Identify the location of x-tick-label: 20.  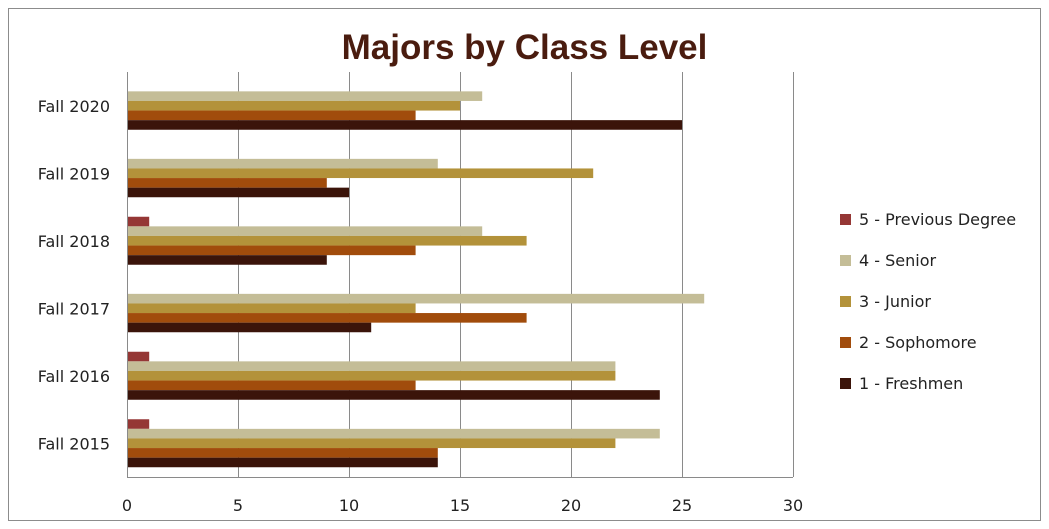
(571, 505).